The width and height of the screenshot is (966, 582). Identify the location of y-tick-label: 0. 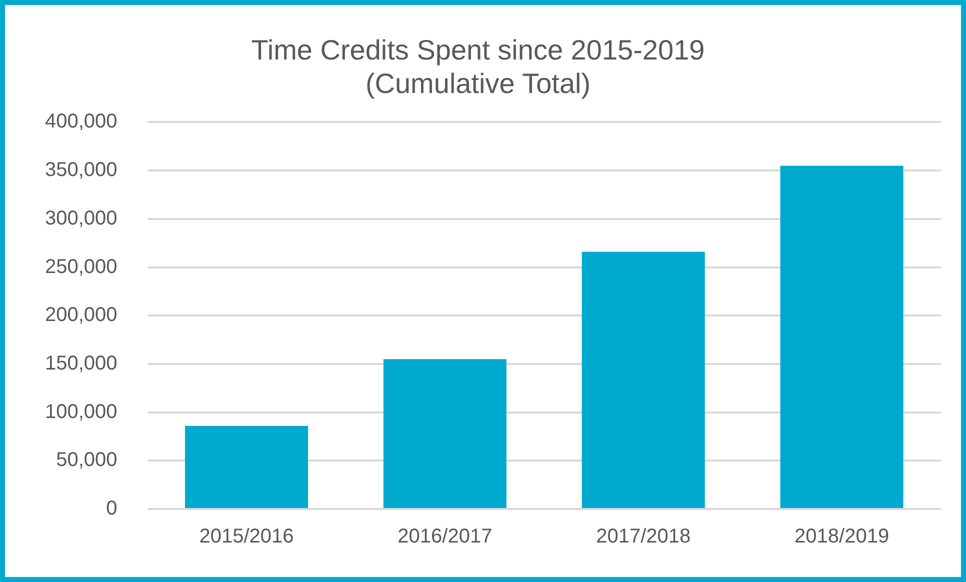
(112, 509).